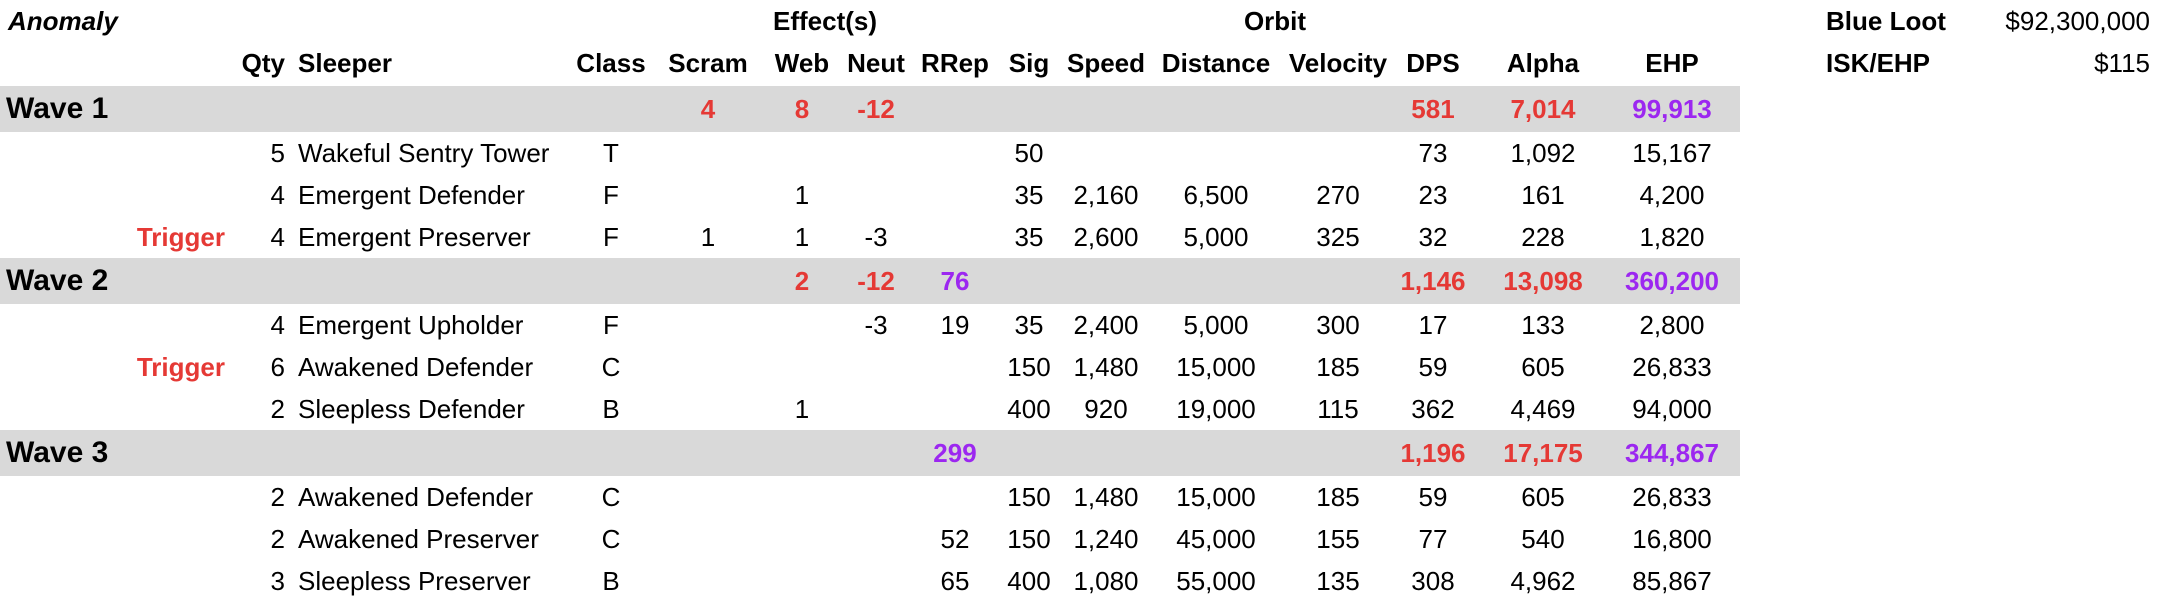 The width and height of the screenshot is (2158, 602). What do you see at coordinates (611, 580) in the screenshot?
I see `cell-class: B` at bounding box center [611, 580].